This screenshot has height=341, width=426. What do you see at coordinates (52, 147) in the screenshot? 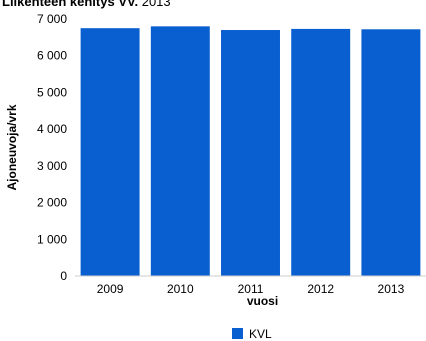
I see `y-axis-ticks: 0 1 000 2 000 3 000 4 000 5 000 6 000 7 000` at bounding box center [52, 147].